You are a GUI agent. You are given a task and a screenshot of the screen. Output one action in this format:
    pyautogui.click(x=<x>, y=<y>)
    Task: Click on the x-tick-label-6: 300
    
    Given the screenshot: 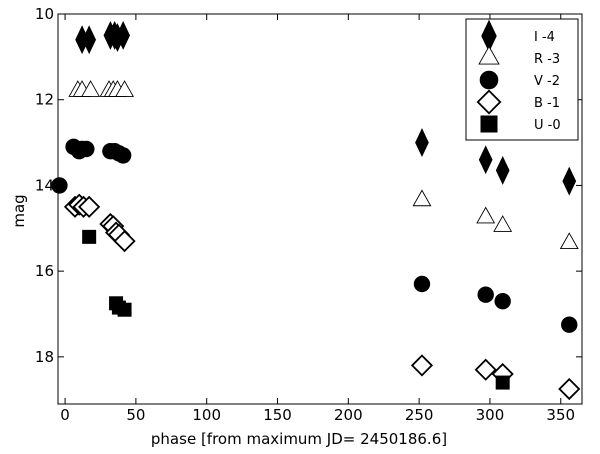 What is the action you would take?
    pyautogui.click(x=490, y=415)
    